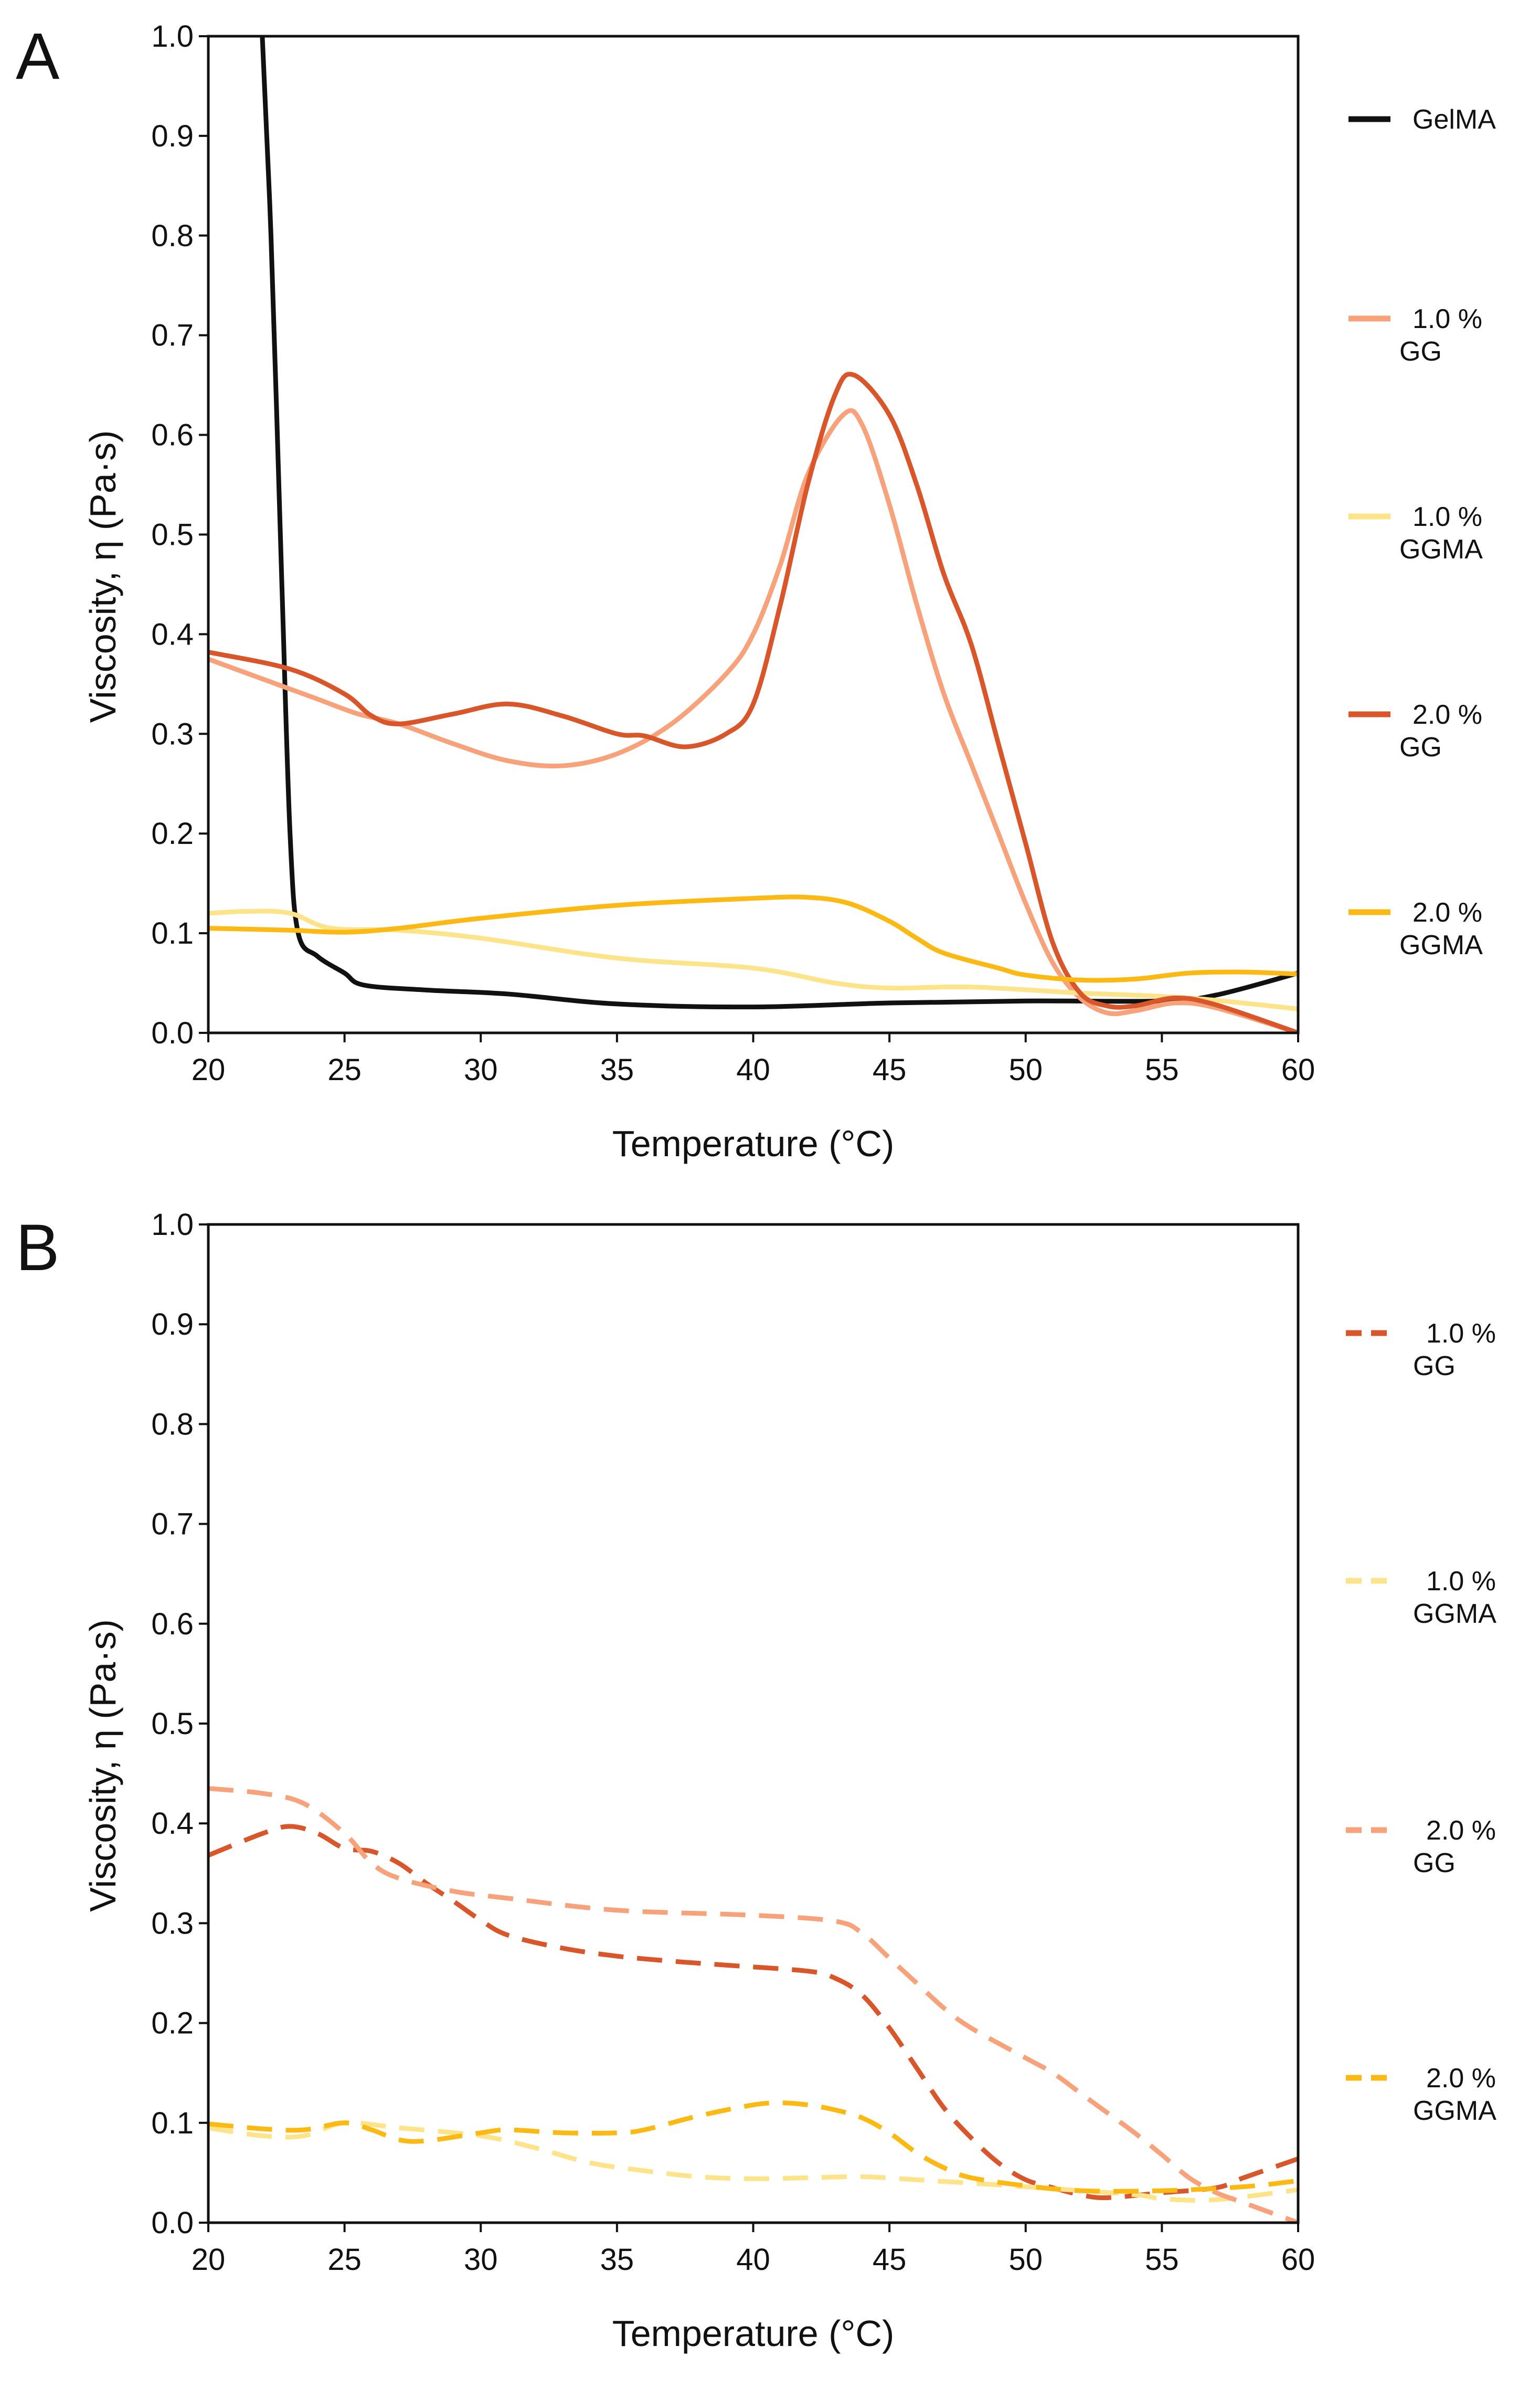 The height and width of the screenshot is (2388, 1540). I want to click on panel-letter: A, so click(38, 56).